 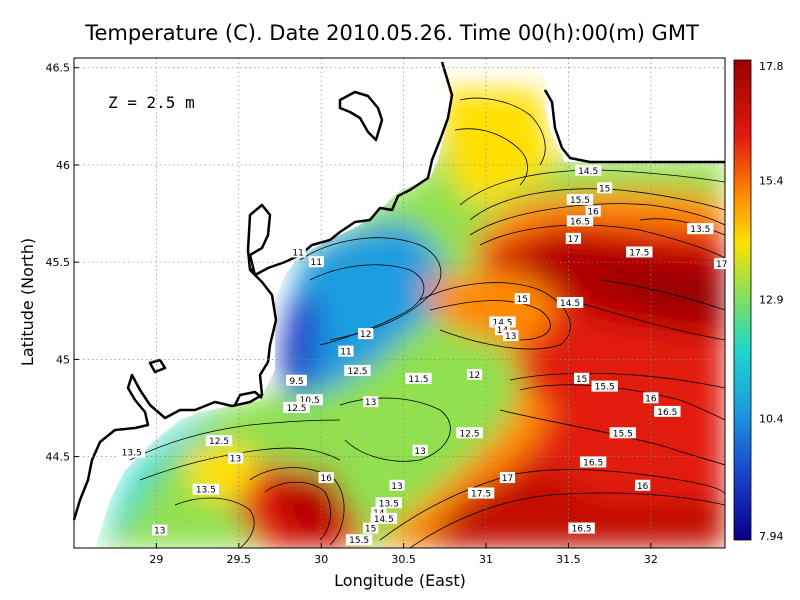 I want to click on contour-label-text: 14.5, so click(x=502, y=323).